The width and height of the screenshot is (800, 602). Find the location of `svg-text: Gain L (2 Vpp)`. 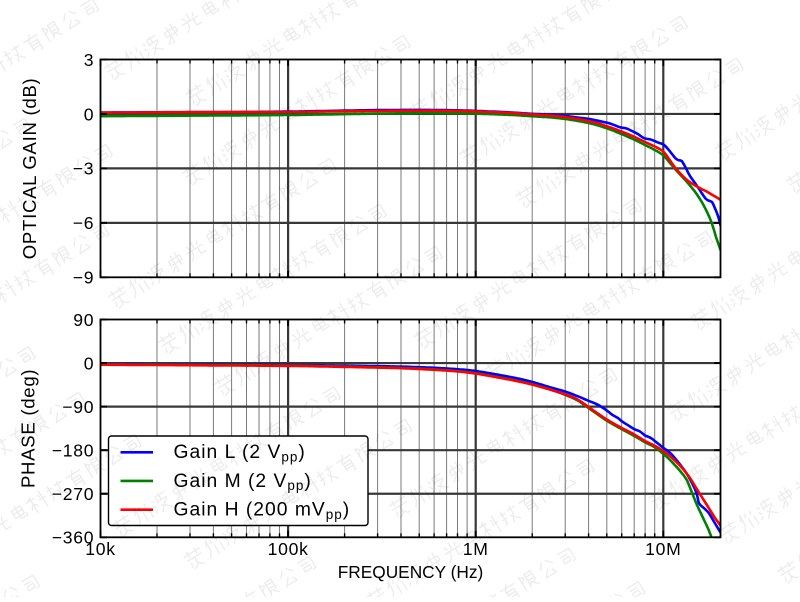

svg-text: Gain L (2 Vpp) is located at coordinates (240, 453).